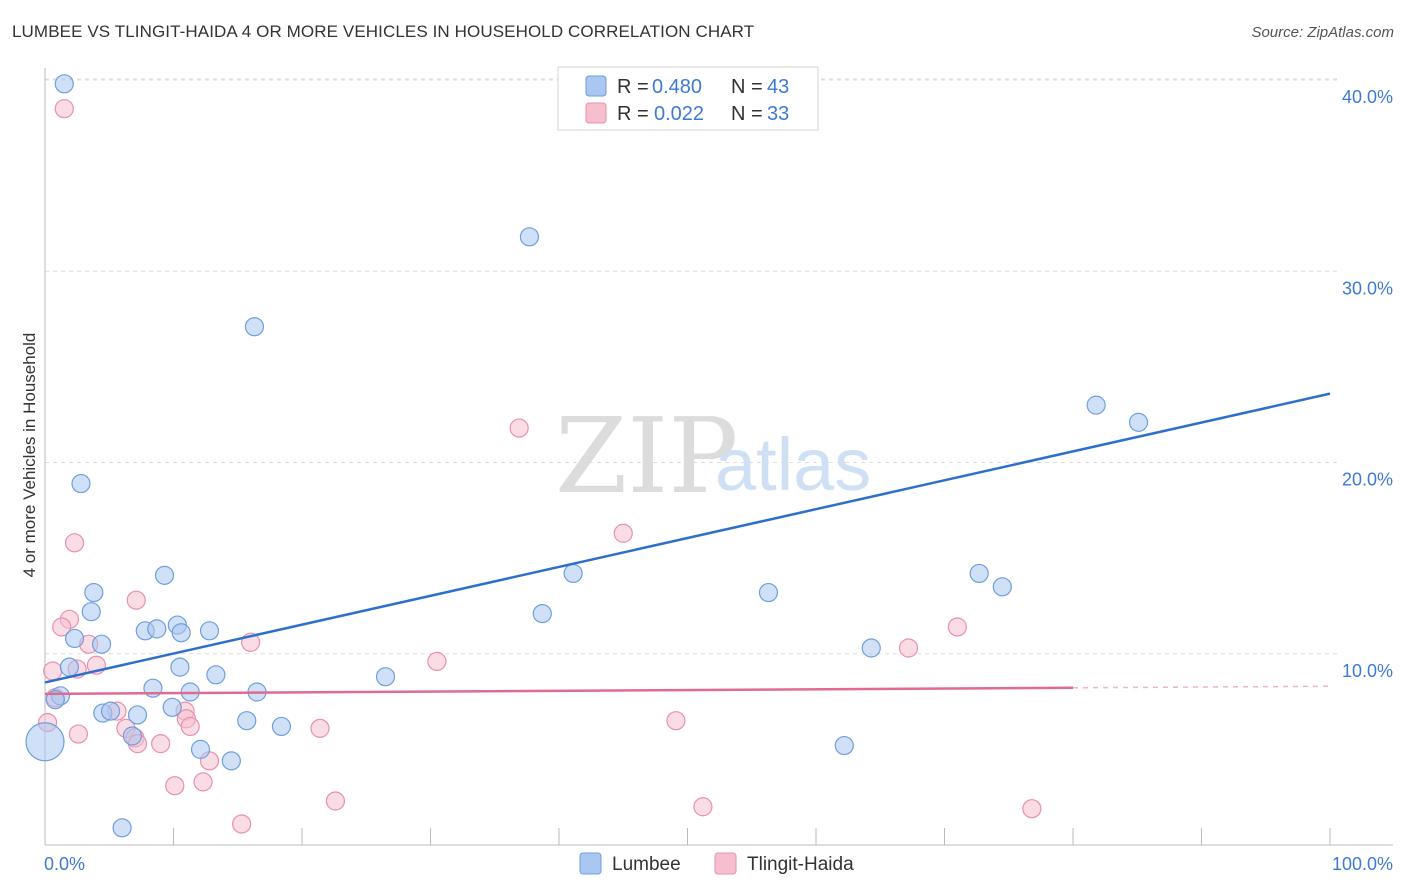 The image size is (1406, 892). What do you see at coordinates (633, 114) in the screenshot?
I see `legend-r-label-2: R =` at bounding box center [633, 114].